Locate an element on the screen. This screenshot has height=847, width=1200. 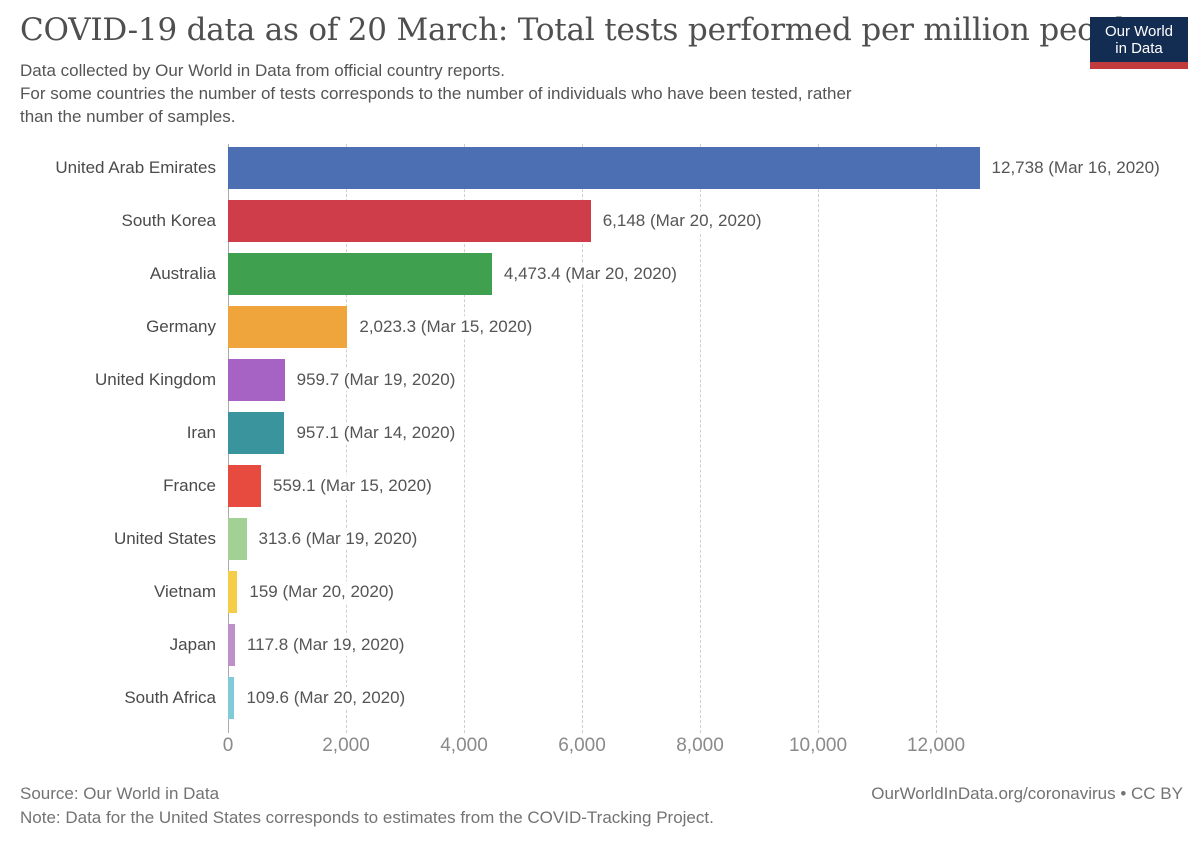
value-label: 159 (Mar 20, 2020) is located at coordinates (321, 592).